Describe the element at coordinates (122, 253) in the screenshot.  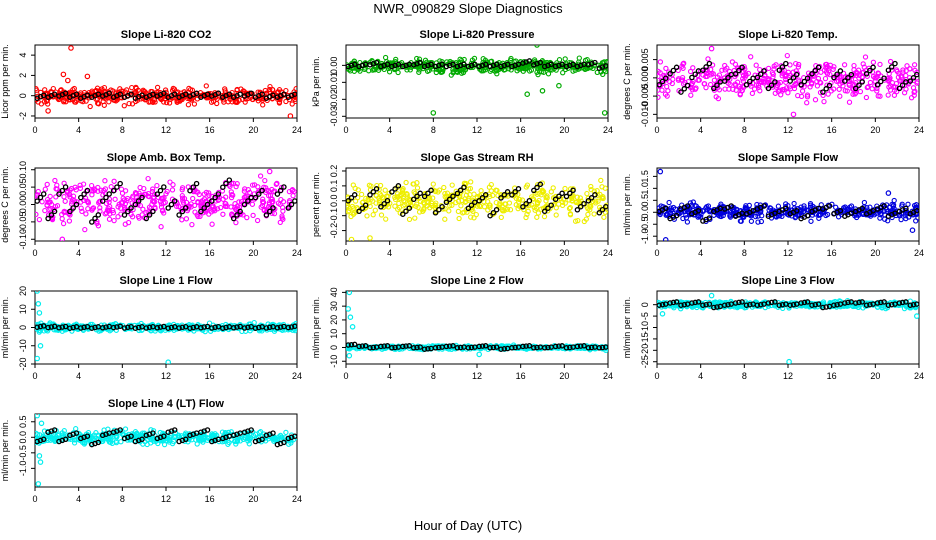
I see `x-tick-label: 8` at that location.